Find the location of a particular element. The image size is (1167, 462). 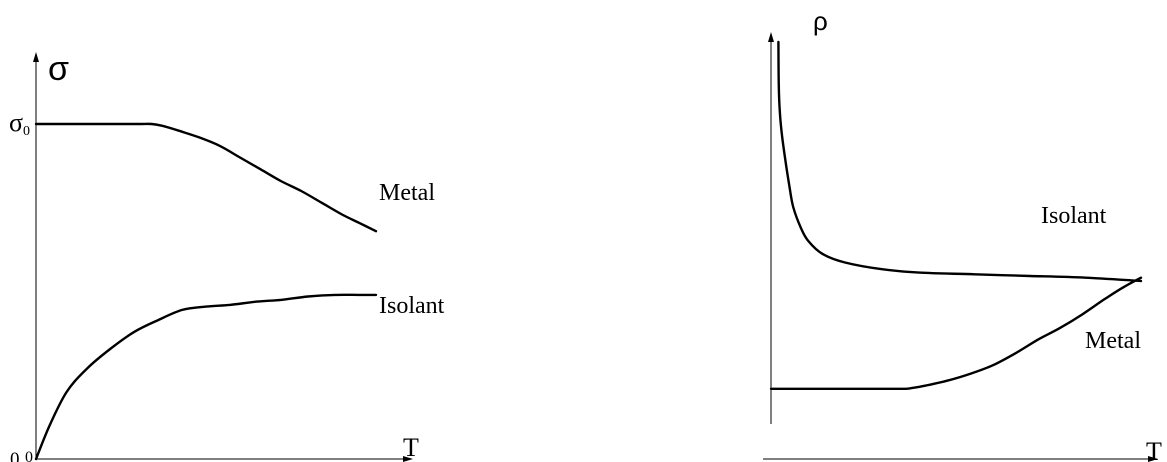

sigma-x-label: T is located at coordinates (411, 447).